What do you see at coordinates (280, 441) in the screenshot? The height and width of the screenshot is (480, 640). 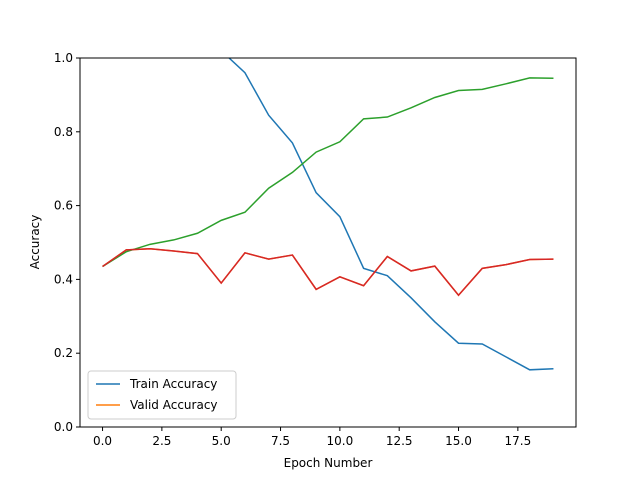 I see `x-tick-label: 7.5` at bounding box center [280, 441].